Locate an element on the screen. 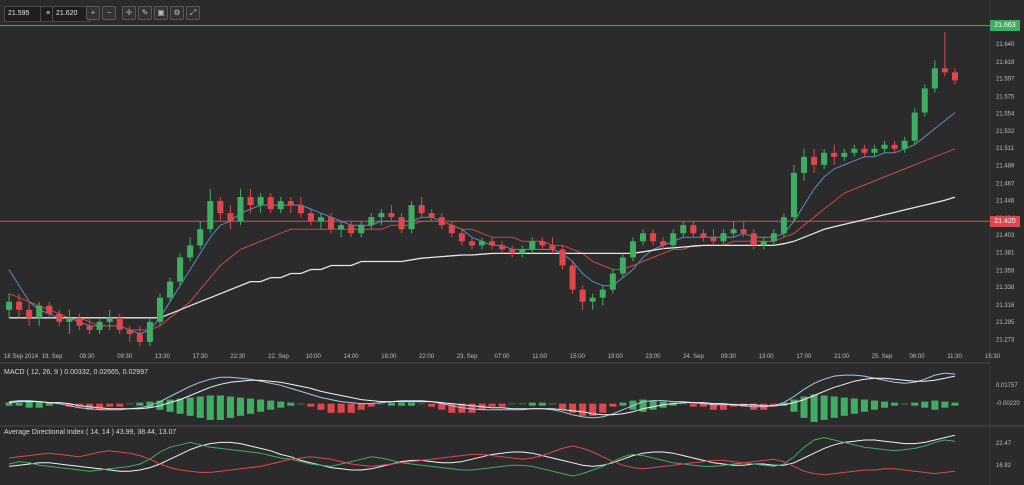 This screenshot has width=1024, height=485. settings-icon: ⚙ is located at coordinates (177, 13).